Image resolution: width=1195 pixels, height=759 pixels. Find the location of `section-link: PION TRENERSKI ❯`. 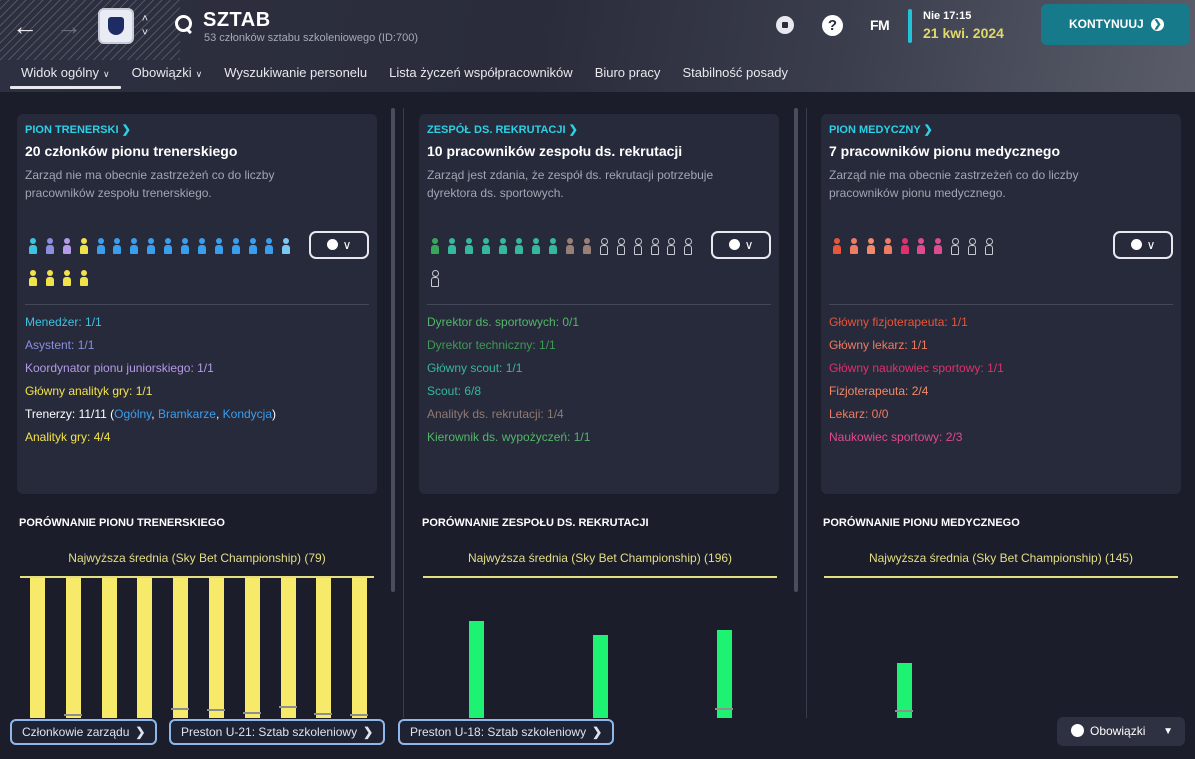

section-link: PION TRENERSKI ❯ is located at coordinates (78, 130).